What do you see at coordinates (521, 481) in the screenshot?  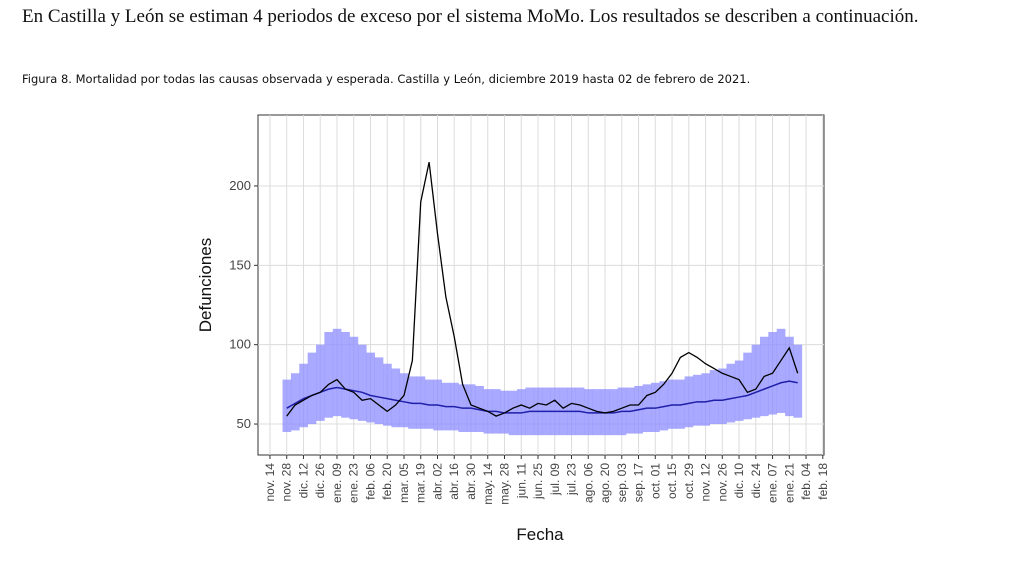 I see `x-tick-label: jun. 11` at bounding box center [521, 481].